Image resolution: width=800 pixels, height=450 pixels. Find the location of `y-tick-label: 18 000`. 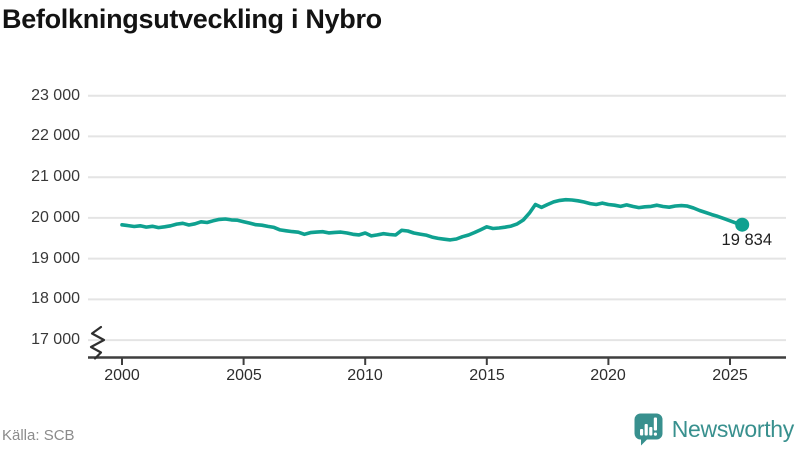

y-tick-label: 18 000 is located at coordinates (55, 298).